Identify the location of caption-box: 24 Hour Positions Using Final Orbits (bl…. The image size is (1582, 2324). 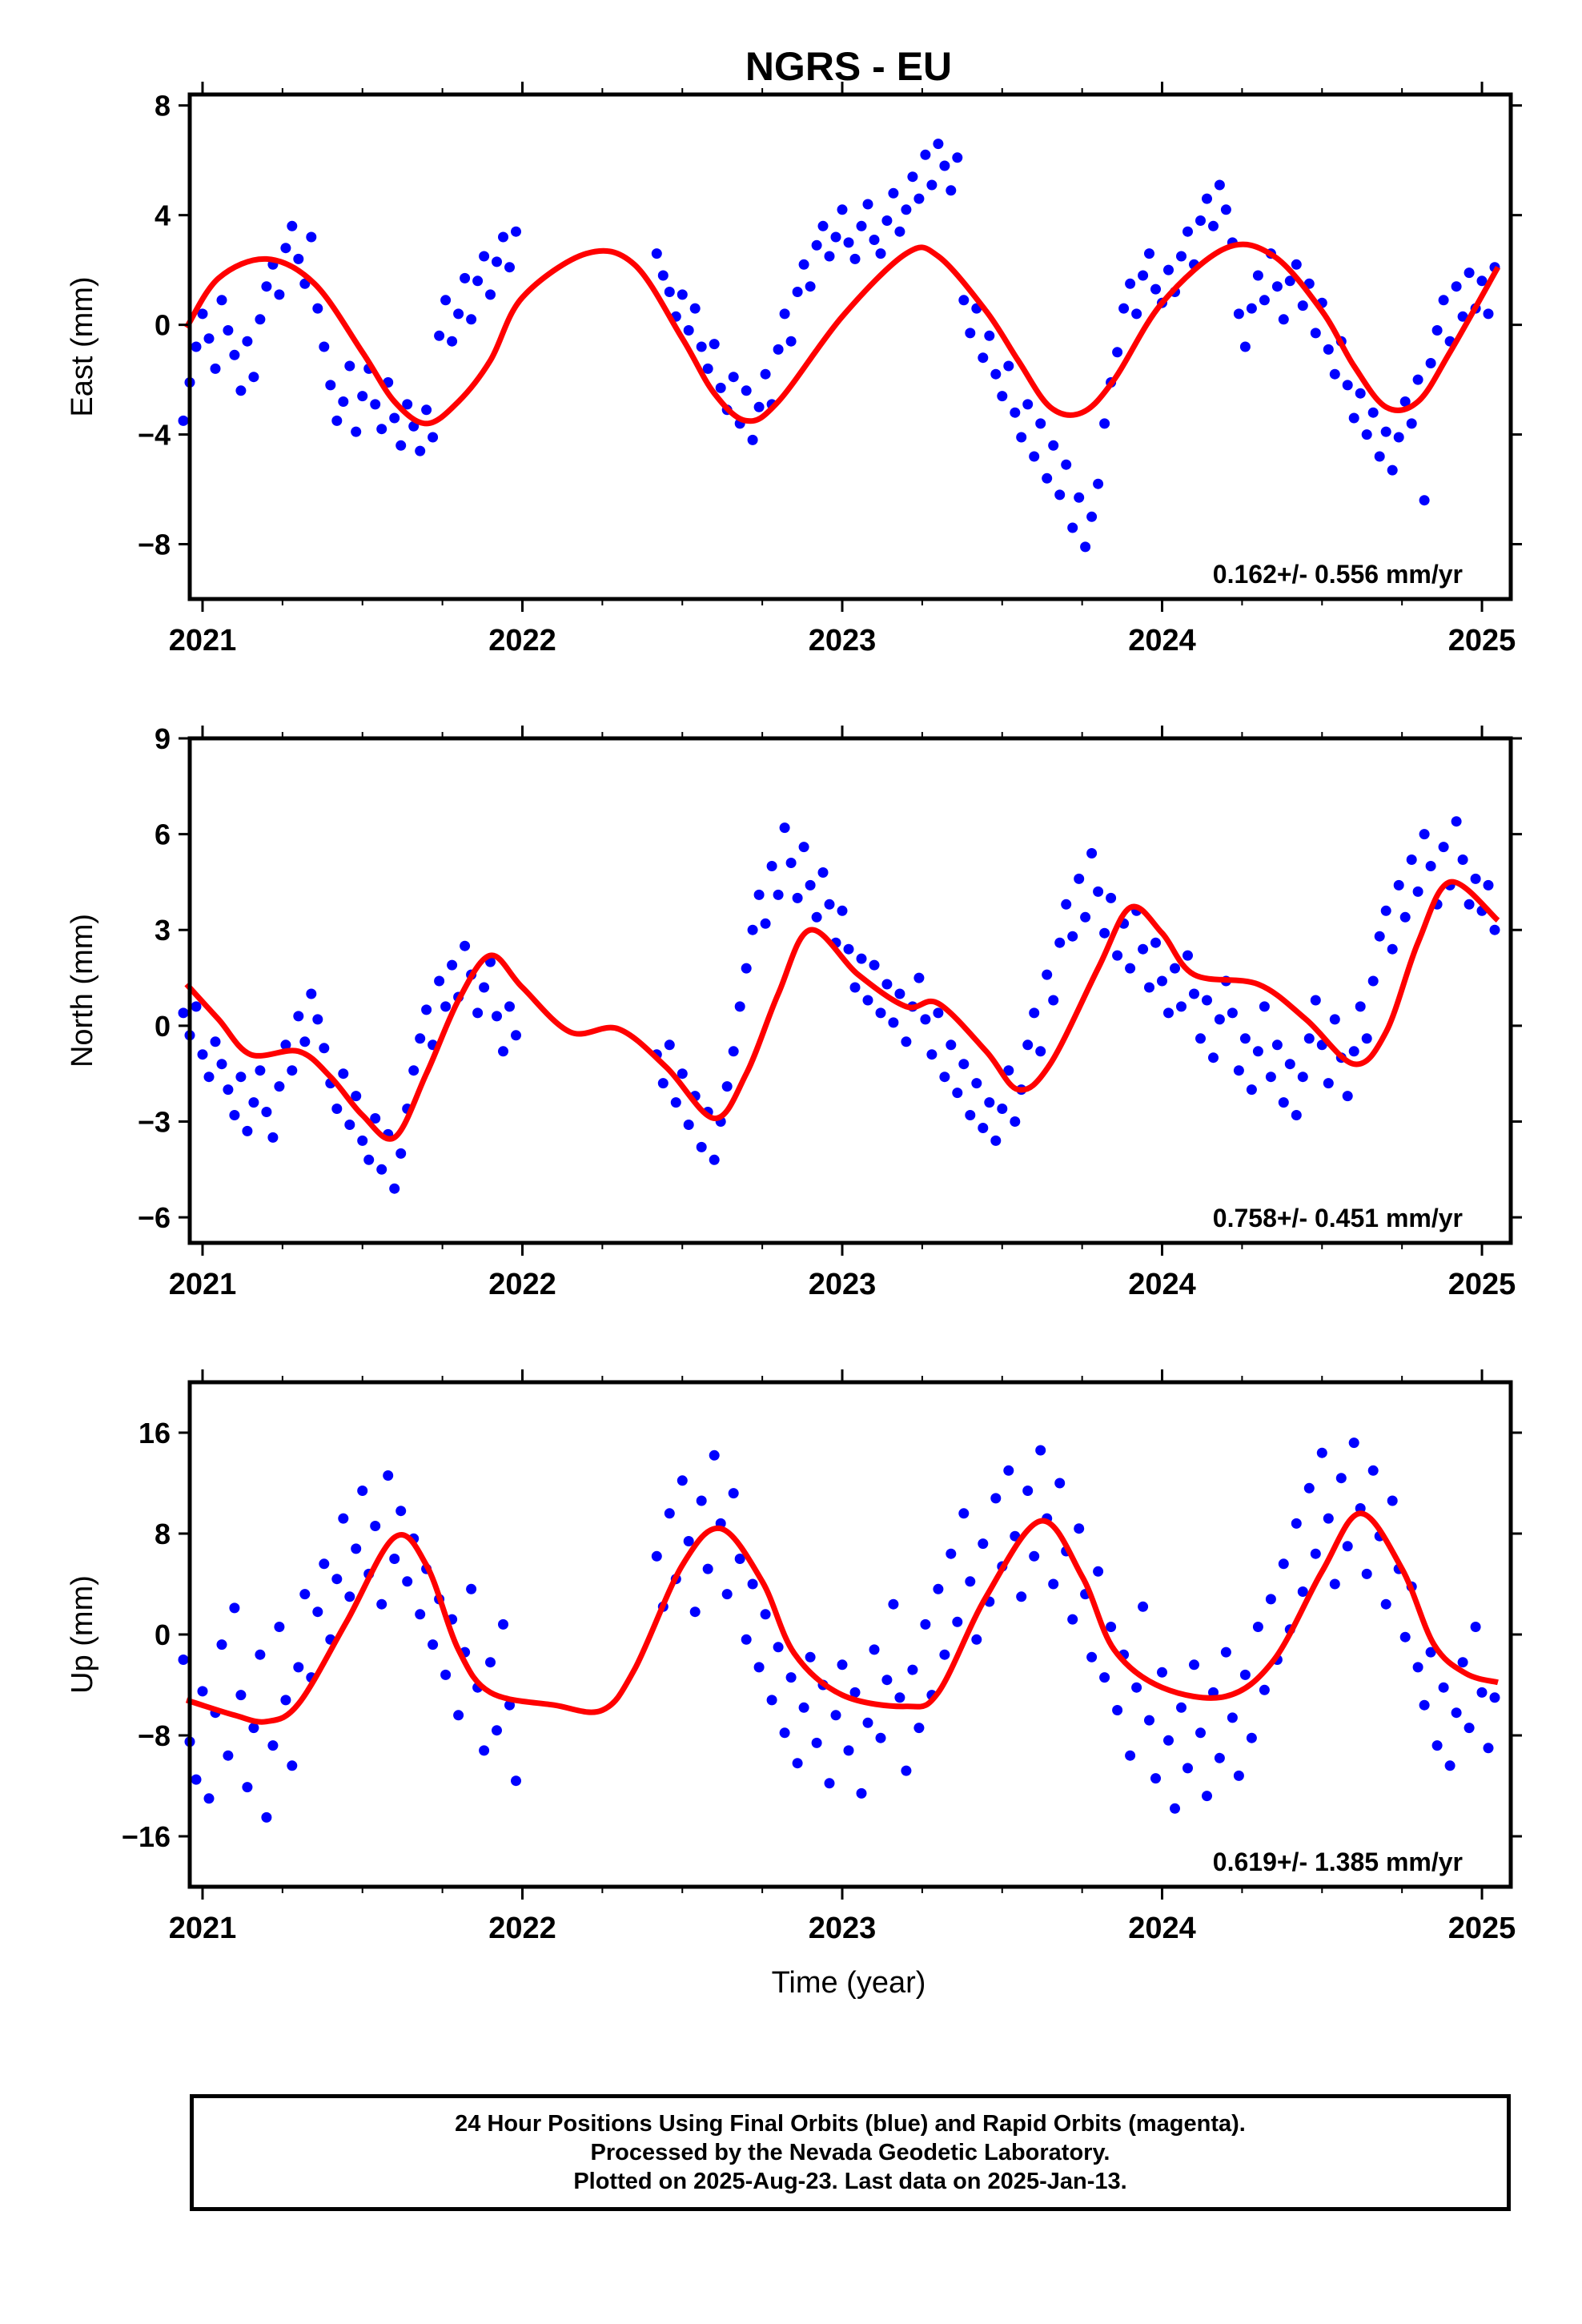
(850, 2152).